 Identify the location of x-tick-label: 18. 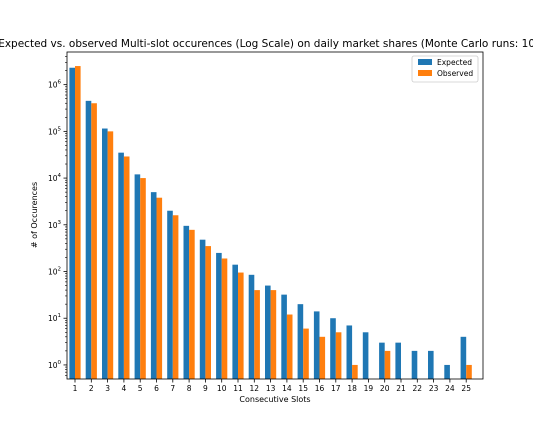
(352, 388).